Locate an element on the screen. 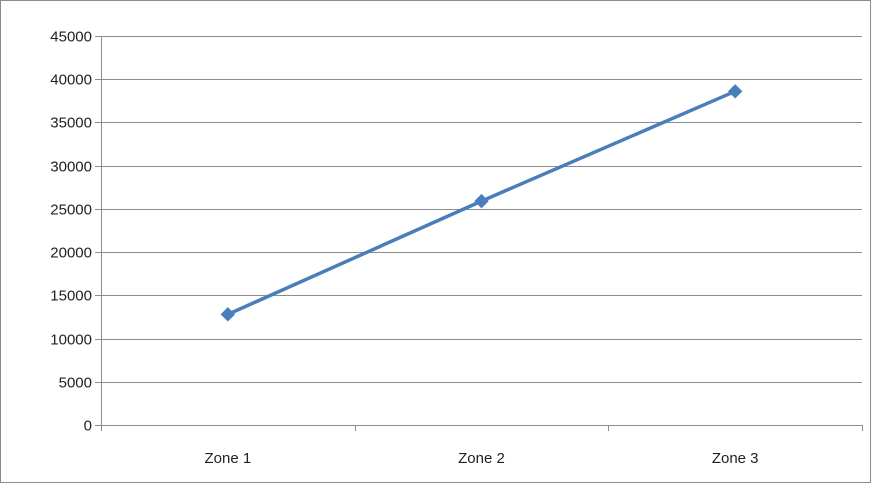 This screenshot has width=871, height=484. y-tick-label: 30000 is located at coordinates (71, 167).